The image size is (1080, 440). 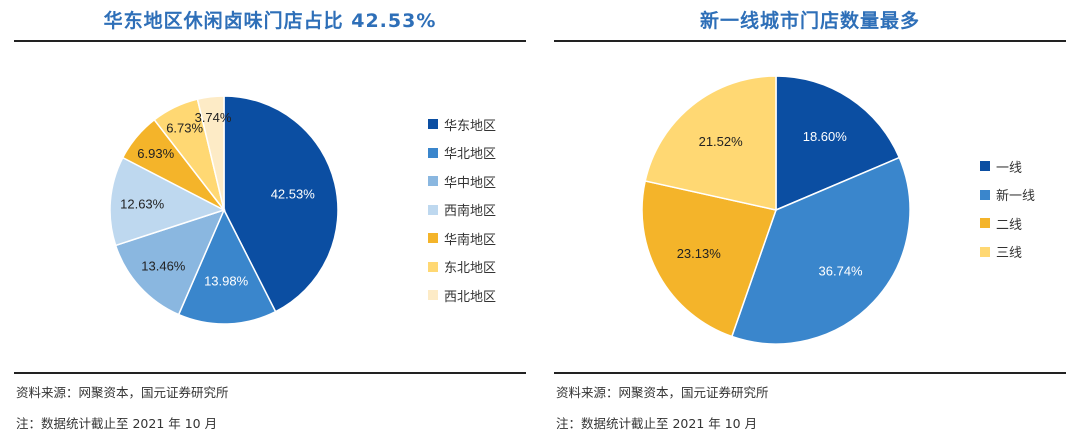 I want to click on legend-item: 西南地区, so click(x=462, y=210).